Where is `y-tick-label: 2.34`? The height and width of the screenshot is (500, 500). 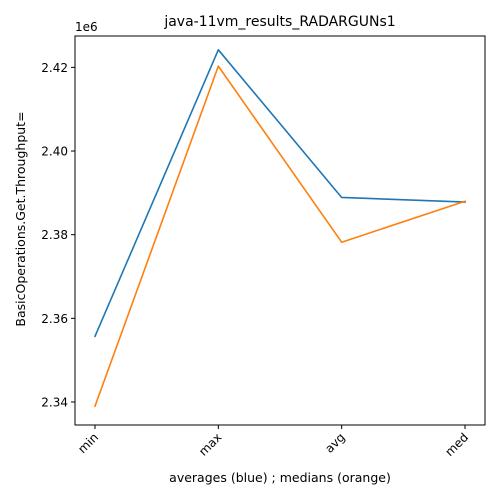 y-tick-label: 2.34 is located at coordinates (54, 402).